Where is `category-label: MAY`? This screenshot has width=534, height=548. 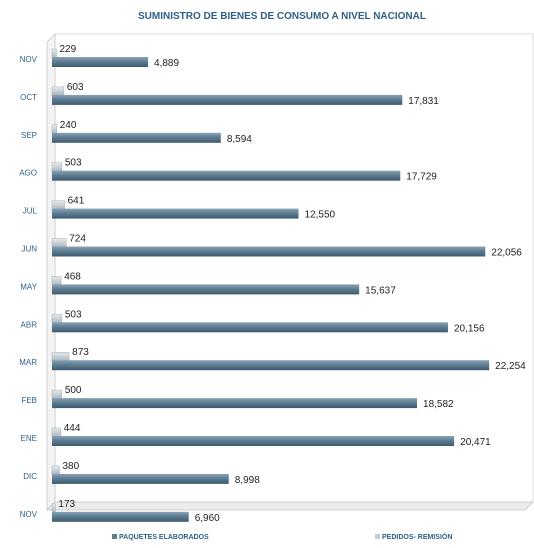
category-label: MAY is located at coordinates (28, 286).